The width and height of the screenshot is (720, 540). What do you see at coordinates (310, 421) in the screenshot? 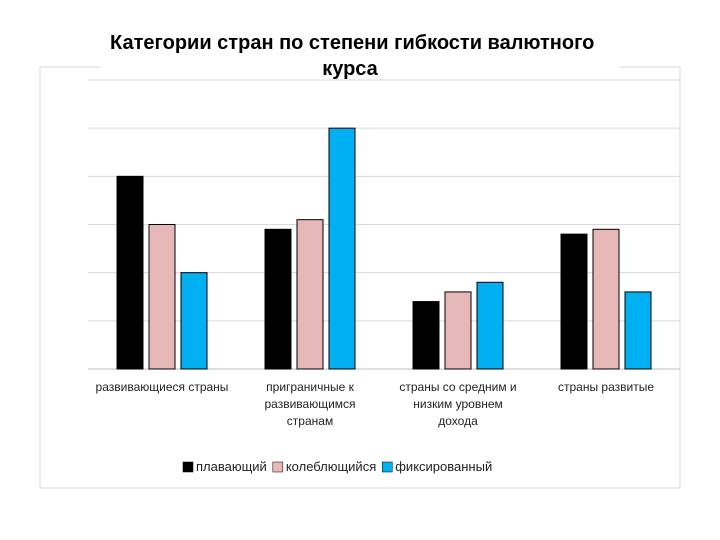
I see `category-label-line: странам` at bounding box center [310, 421].